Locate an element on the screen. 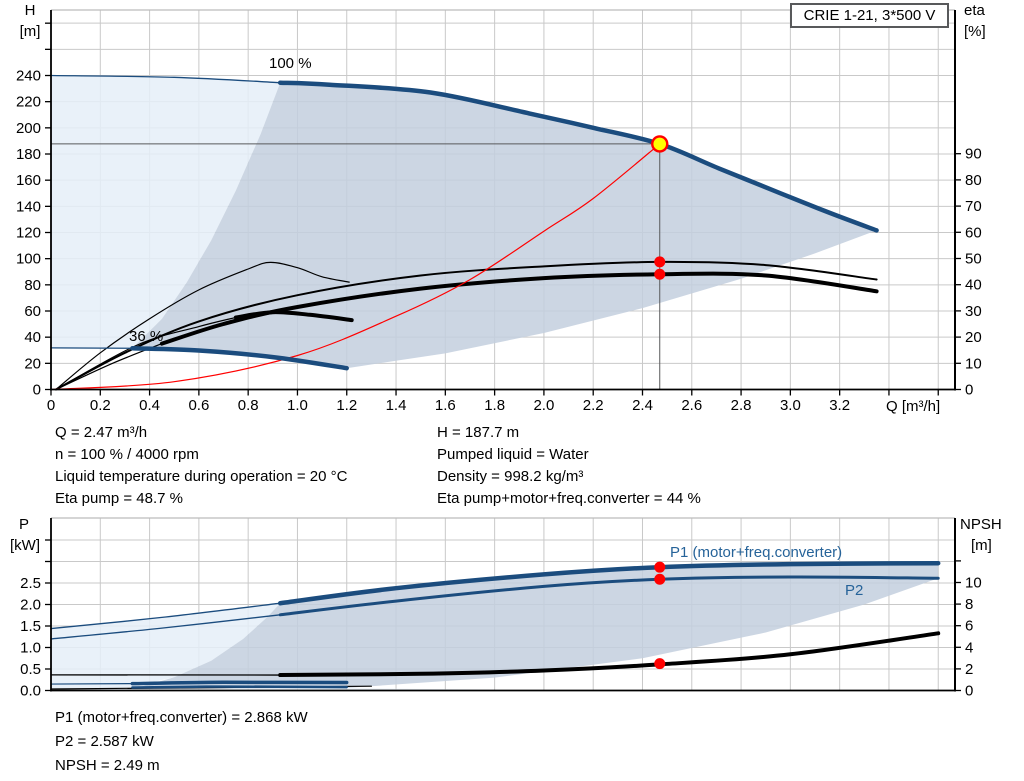  x-tick-label: 2.6 is located at coordinates (691, 405).